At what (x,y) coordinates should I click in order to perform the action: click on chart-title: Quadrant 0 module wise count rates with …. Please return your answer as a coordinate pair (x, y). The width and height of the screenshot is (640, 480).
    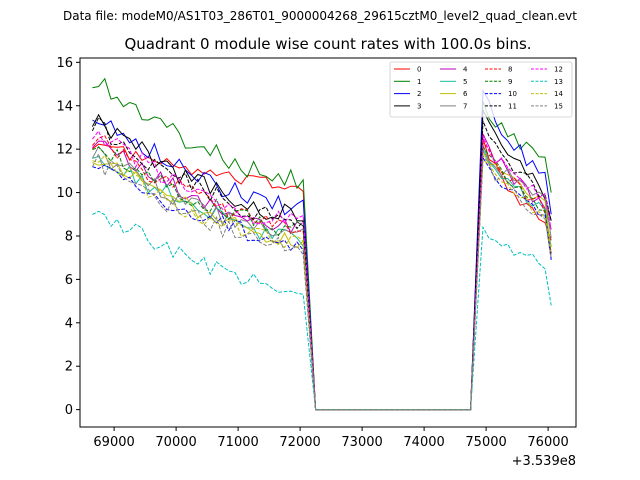
    Looking at the image, I should click on (327, 44).